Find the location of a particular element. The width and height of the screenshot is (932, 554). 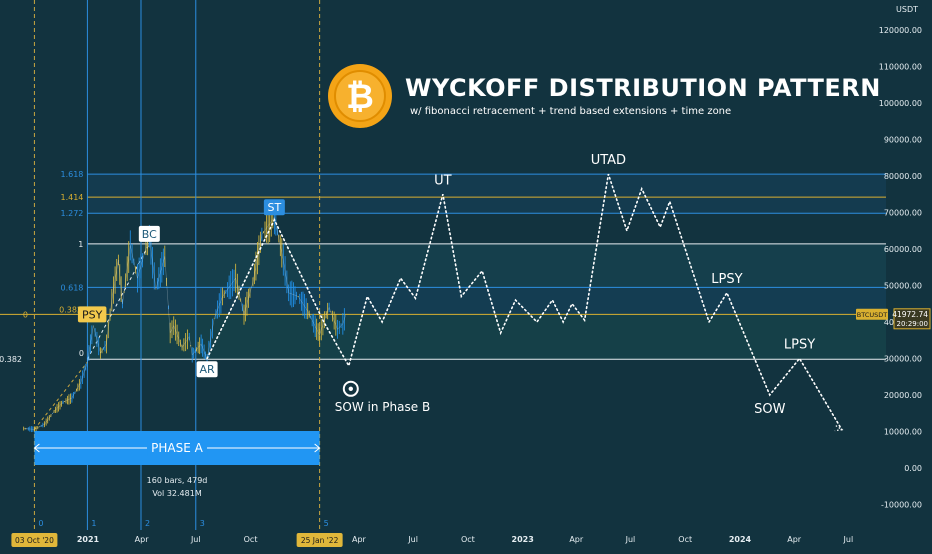

x-axis-panel is located at coordinates (443, 540).